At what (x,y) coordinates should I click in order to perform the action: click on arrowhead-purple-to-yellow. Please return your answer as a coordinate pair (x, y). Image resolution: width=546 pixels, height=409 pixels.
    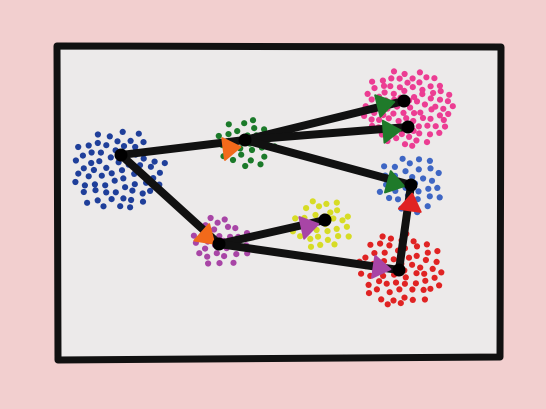
    Looking at the image, I should click on (309, 228).